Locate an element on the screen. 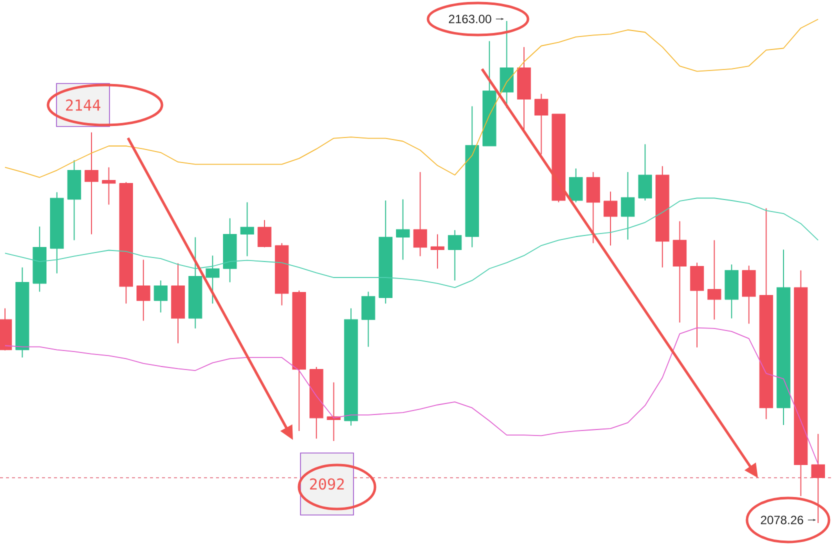 The width and height of the screenshot is (833, 560). annotation: 2092 is located at coordinates (327, 484).